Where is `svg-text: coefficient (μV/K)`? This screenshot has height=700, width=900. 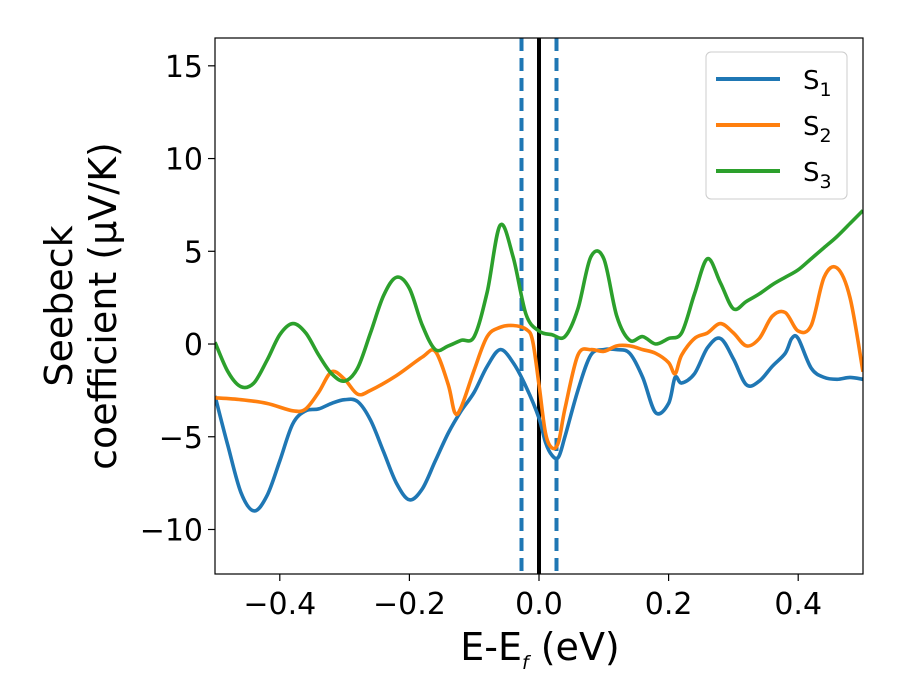
svg-text: coefficient (μV/K) is located at coordinates (103, 306).